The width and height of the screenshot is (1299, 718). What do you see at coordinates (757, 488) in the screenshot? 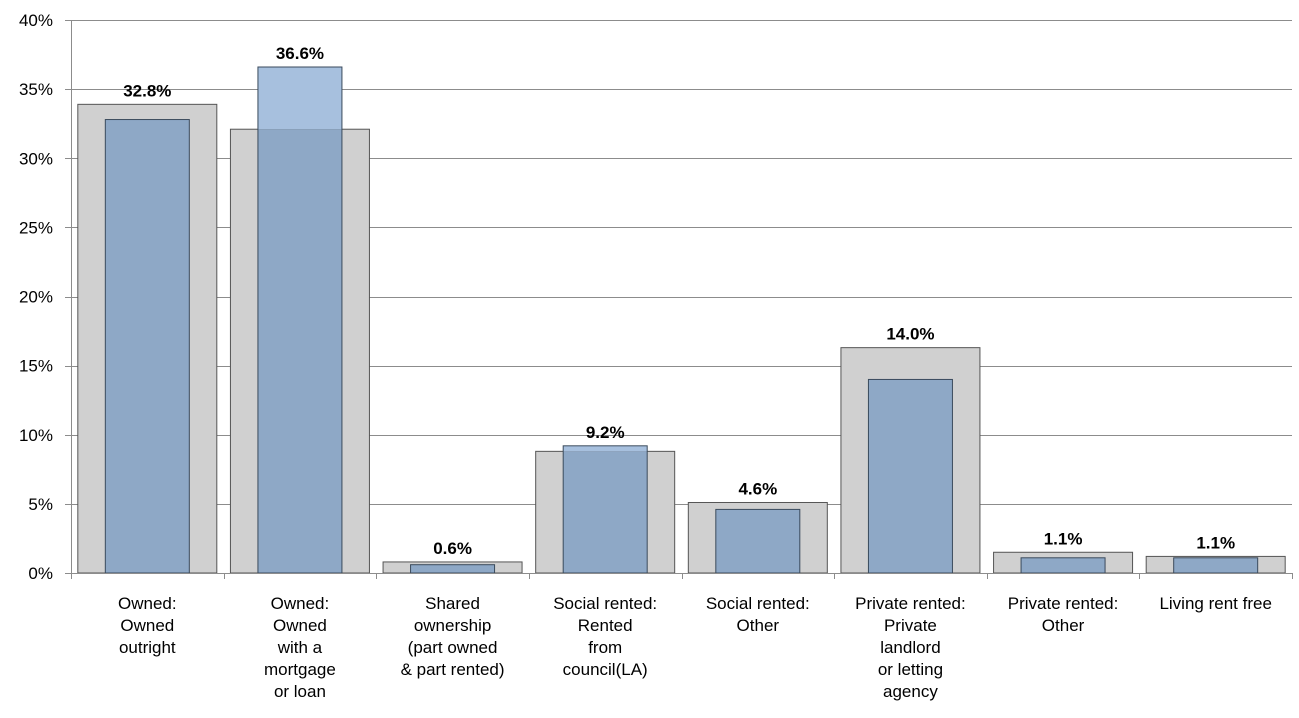
I see `data-label: 4.6%` at bounding box center [757, 488].